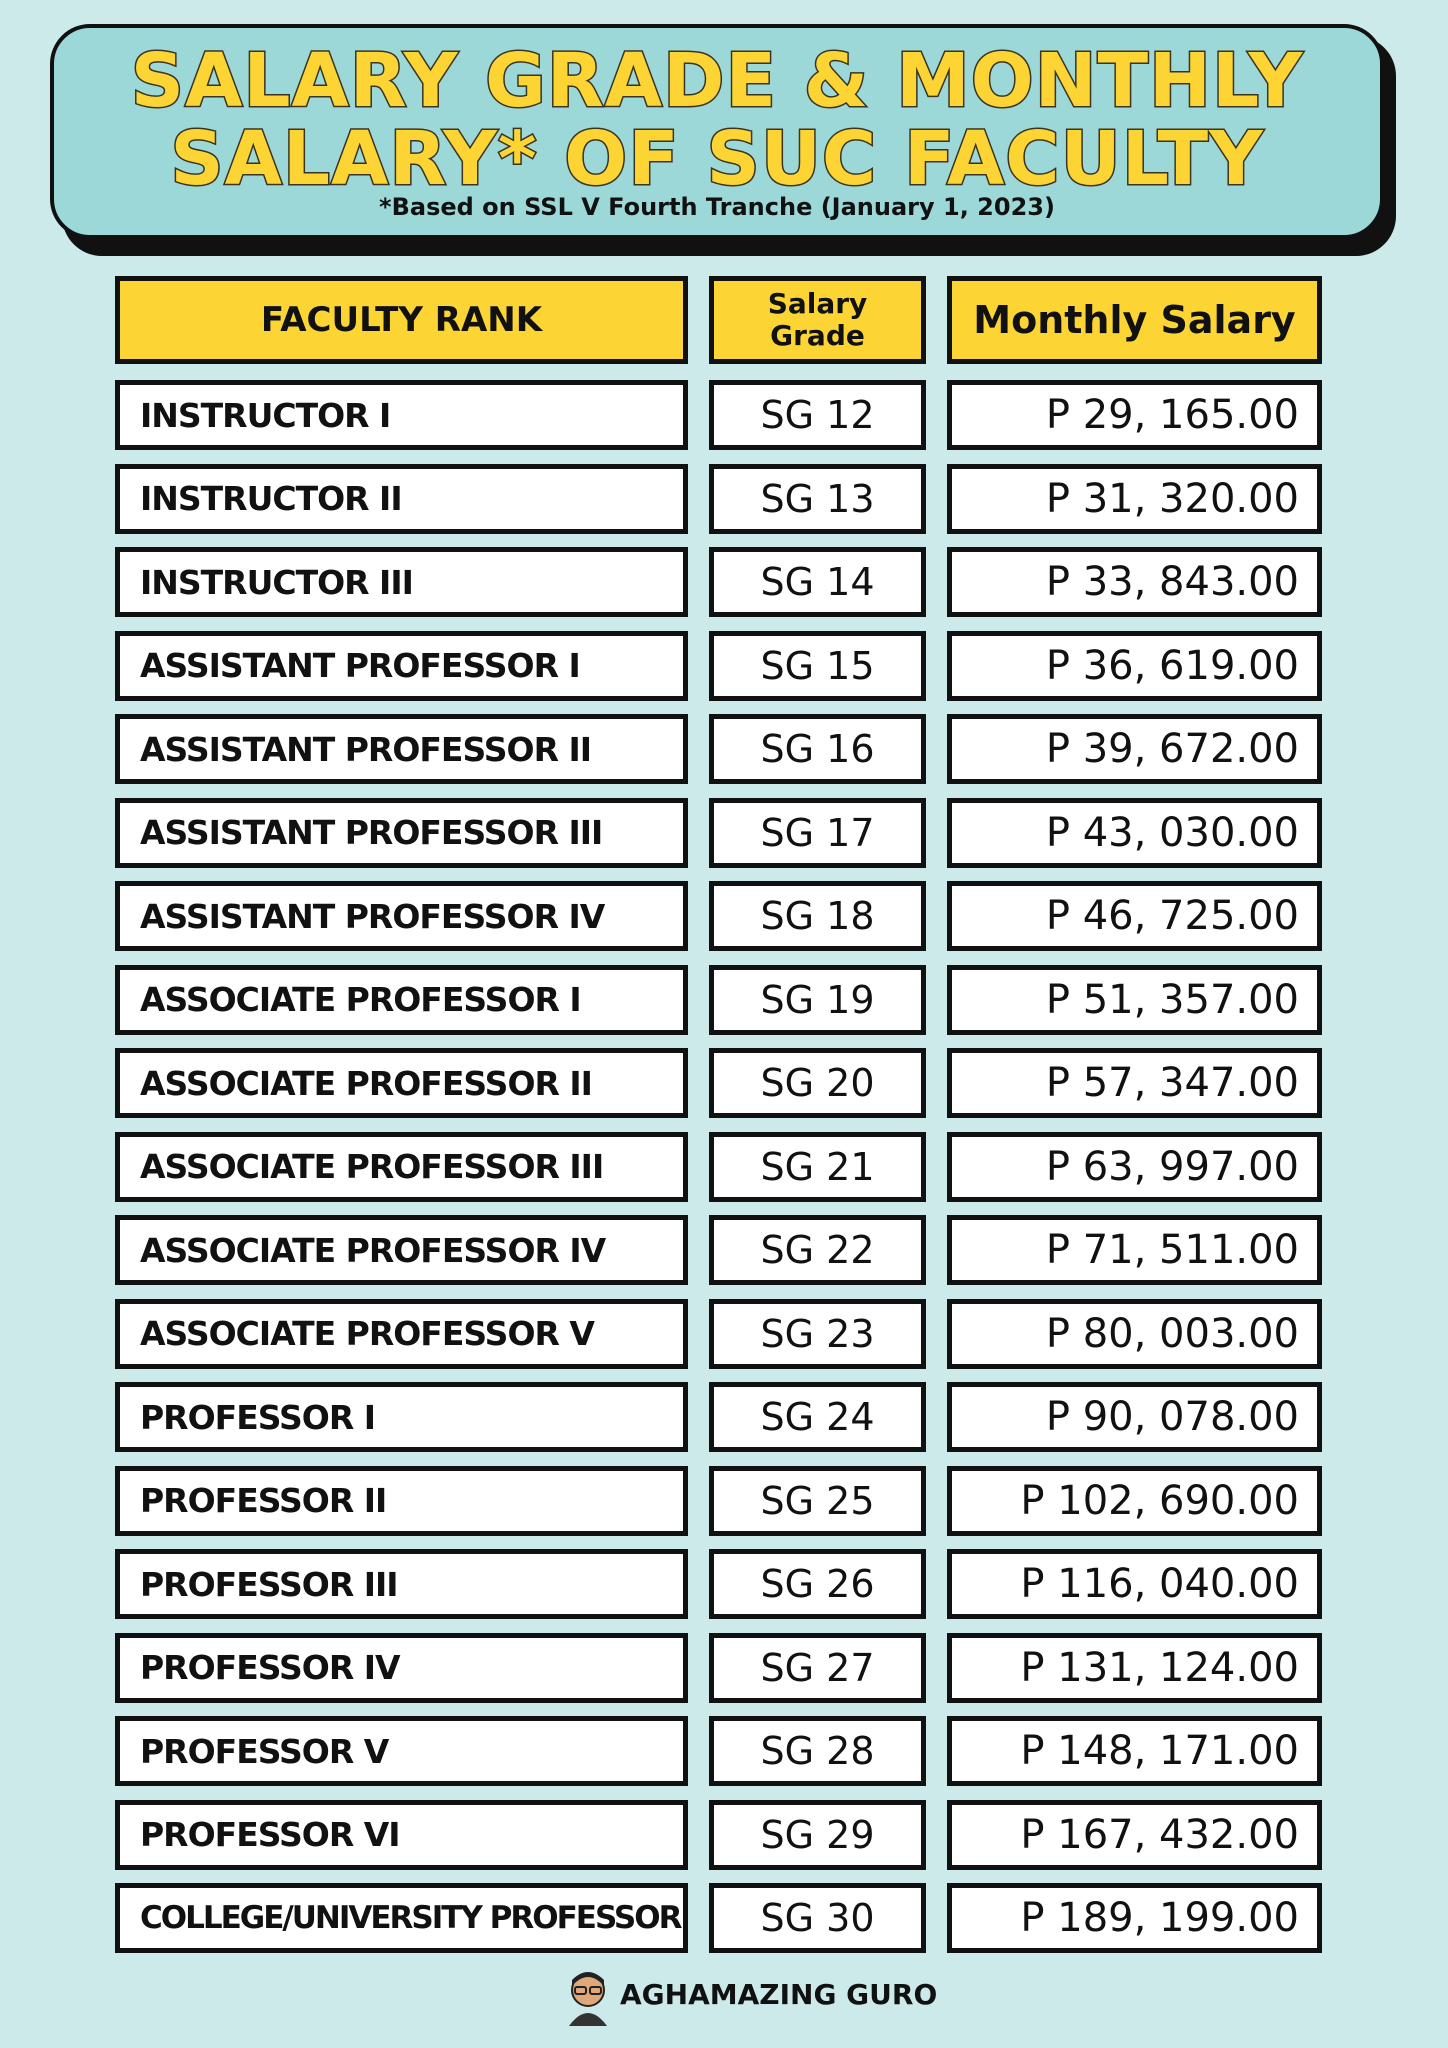 The height and width of the screenshot is (2048, 1448). What do you see at coordinates (817, 320) in the screenshot?
I see `column-header: Salary Grade` at bounding box center [817, 320].